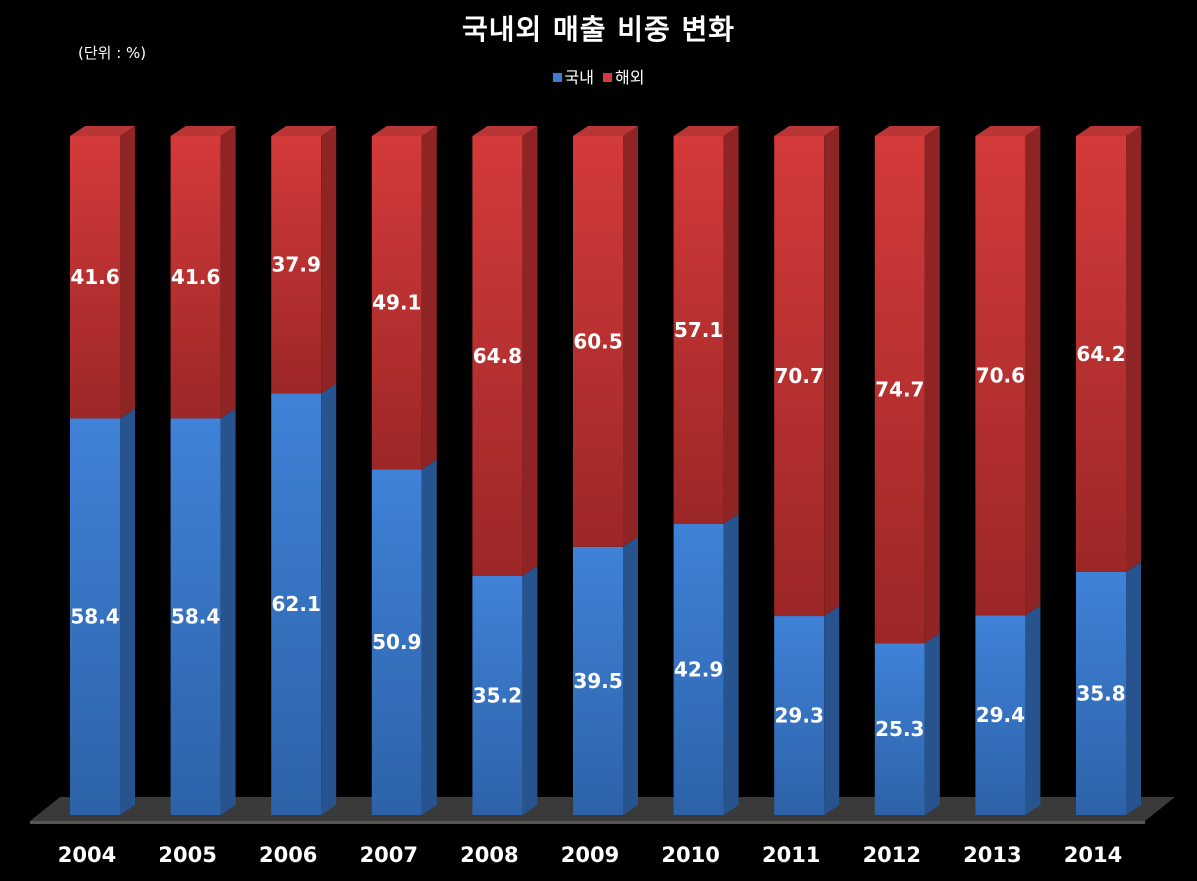  I want to click on bar-overseas-2011, so click(799, 376).